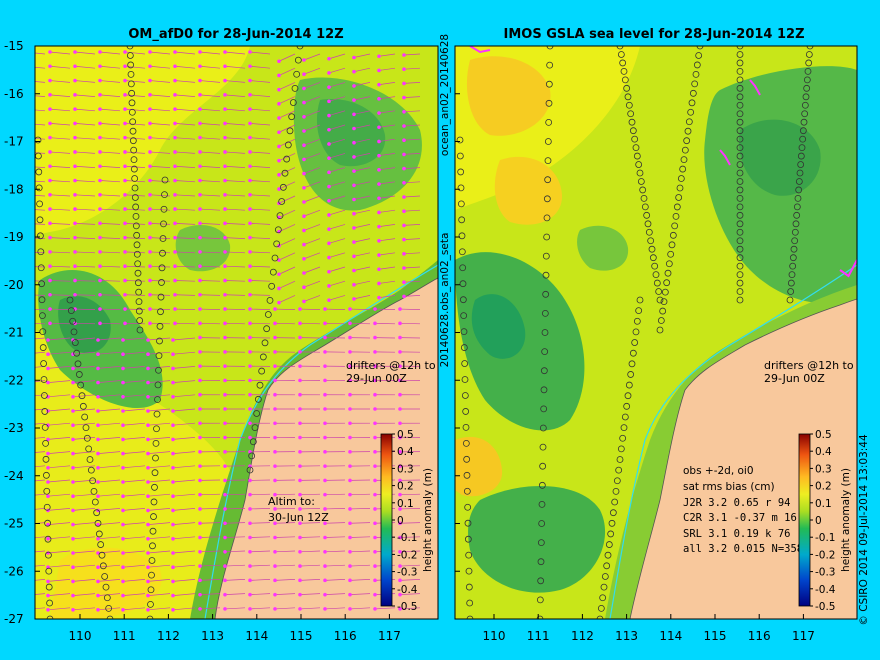 The width and height of the screenshot is (880, 660). Describe the element at coordinates (407, 555) in the screenshot. I see `colorbar-tick-label: -0.2` at that location.